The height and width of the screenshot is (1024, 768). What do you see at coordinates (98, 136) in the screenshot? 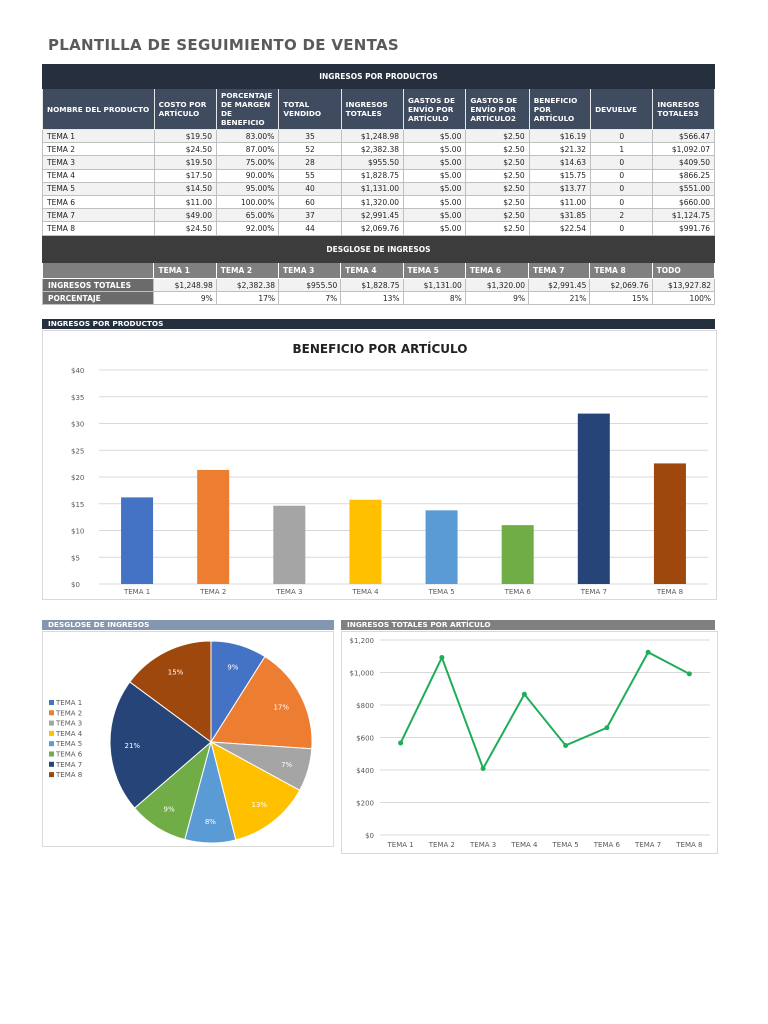
I see `table-cell: TEMA 1` at bounding box center [98, 136].